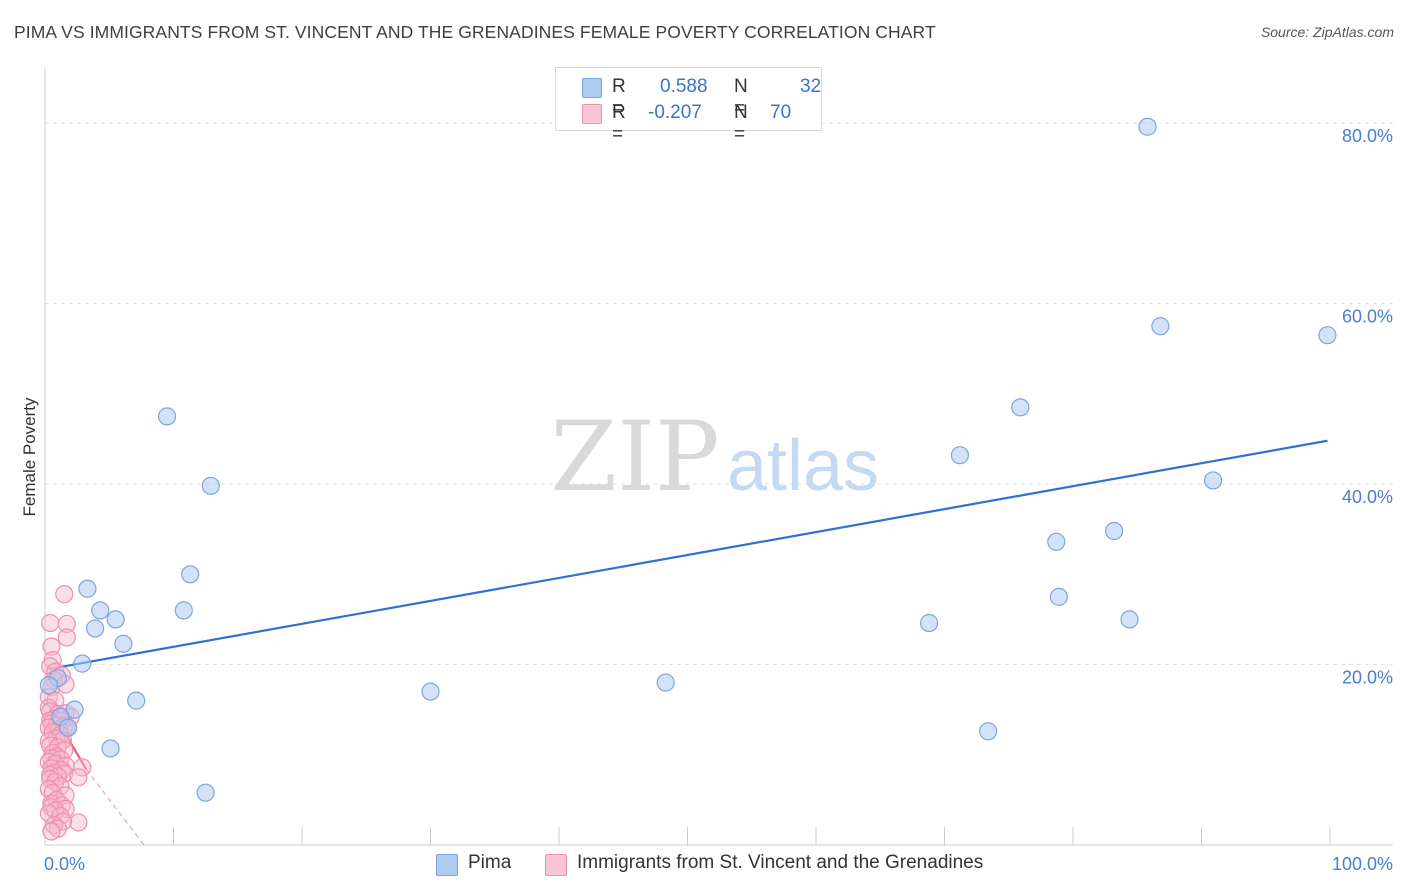 The width and height of the screenshot is (1406, 892). I want to click on x-tick-label-1: 100.0%, so click(1362, 864).